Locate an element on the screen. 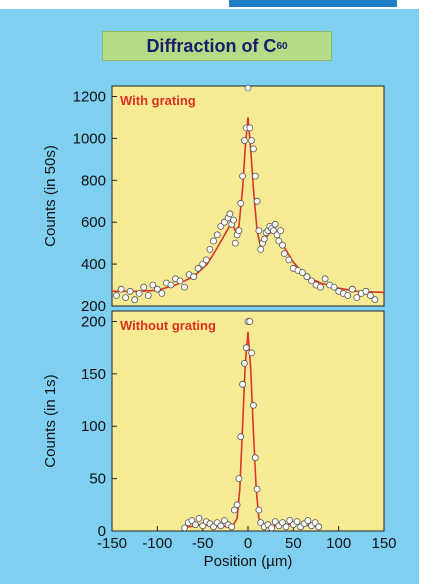  y-tick-label: 1200 is located at coordinates (89, 96).